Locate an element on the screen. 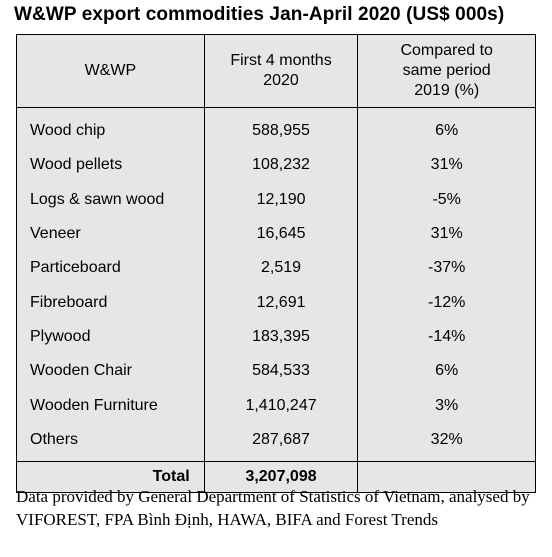 The image size is (552, 557). table-row: Wooden Furniture 1,410,247 3% is located at coordinates (276, 405).